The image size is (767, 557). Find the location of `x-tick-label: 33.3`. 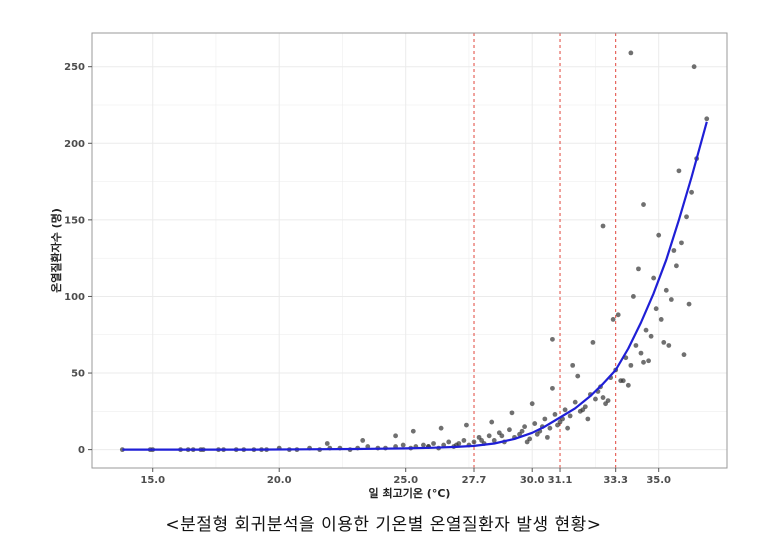

x-tick-label: 33.3 is located at coordinates (615, 480).